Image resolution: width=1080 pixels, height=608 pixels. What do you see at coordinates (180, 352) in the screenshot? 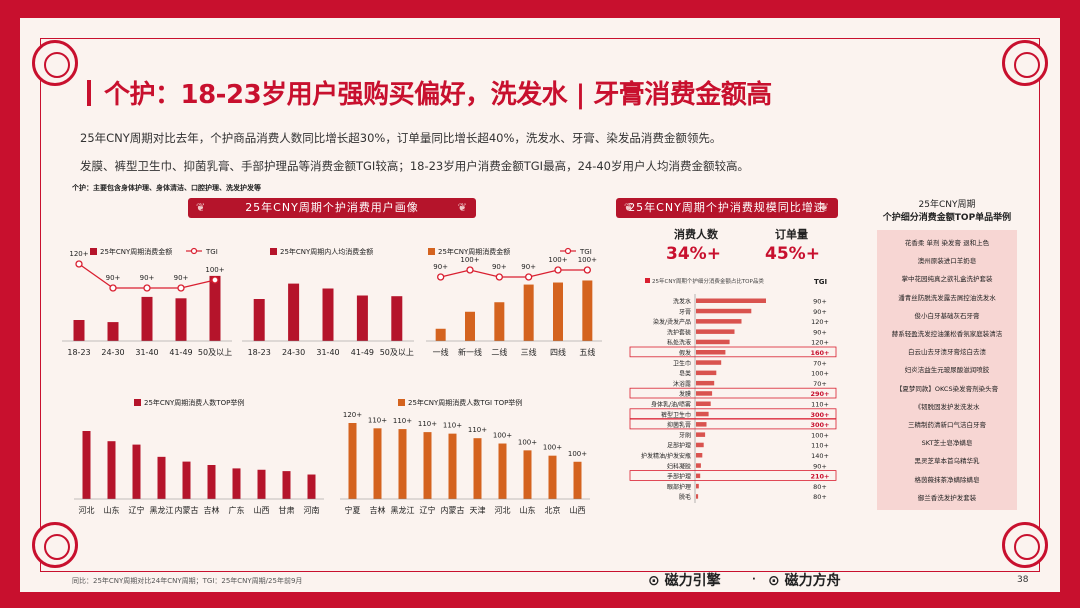
I see `x-tick-label: 41-49` at bounding box center [180, 352].